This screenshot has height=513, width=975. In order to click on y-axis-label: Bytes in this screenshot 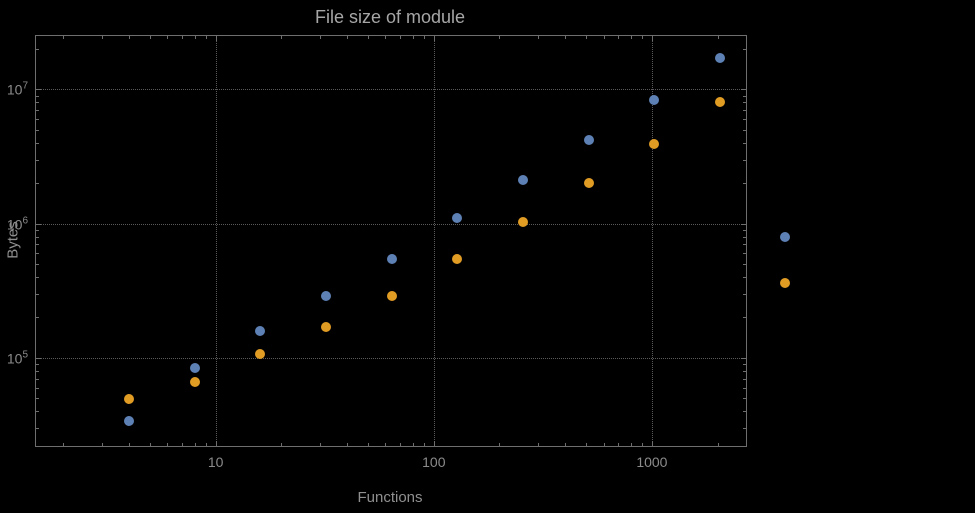, I will do `click(13, 240)`.